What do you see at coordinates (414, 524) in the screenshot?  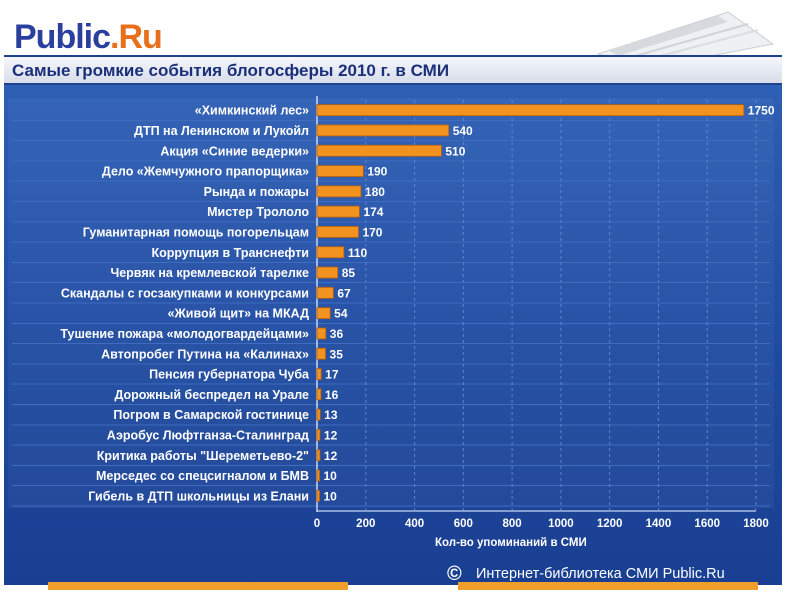 I see `x-tick-label: 400` at bounding box center [414, 524].